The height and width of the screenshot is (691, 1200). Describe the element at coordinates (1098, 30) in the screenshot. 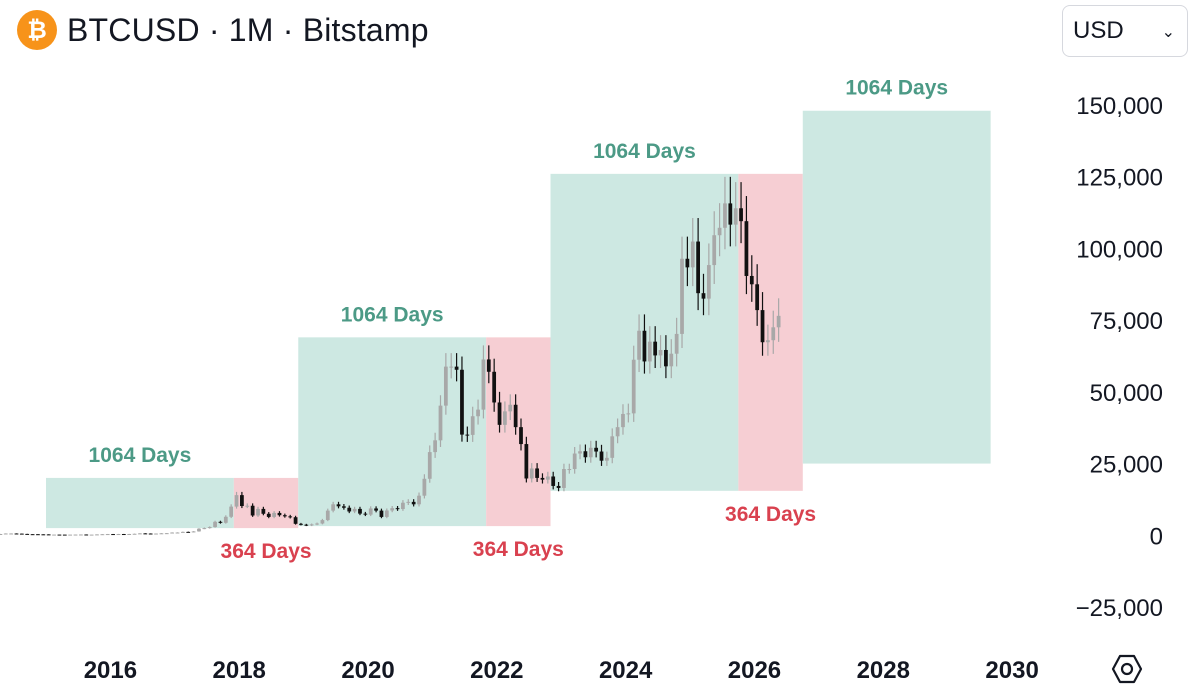

I see `currency-select-value: USD` at that location.